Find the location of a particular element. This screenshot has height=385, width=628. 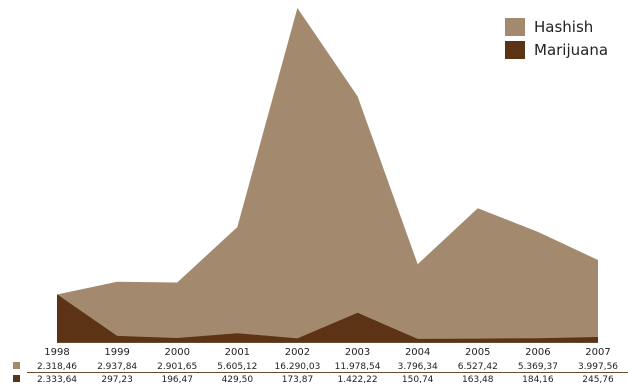

legend: Hashish Marijuana is located at coordinates (556, 38).